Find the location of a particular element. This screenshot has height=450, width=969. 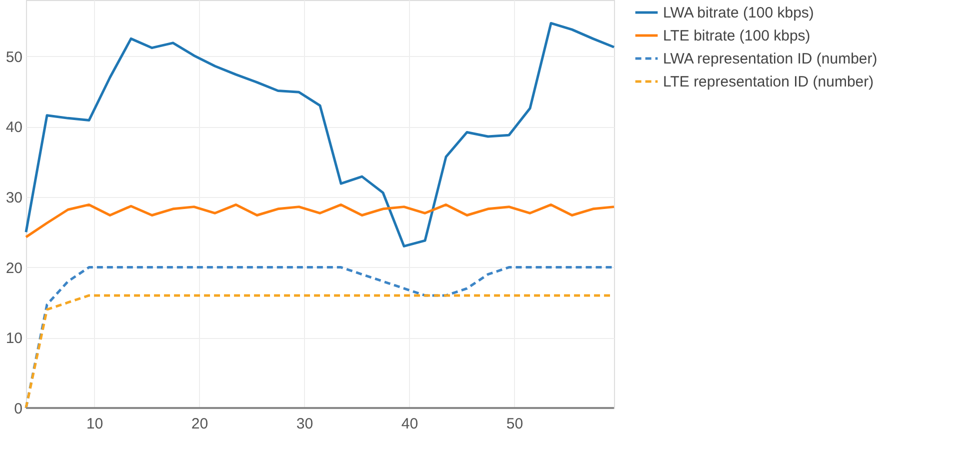

x-tick-label: 50 is located at coordinates (515, 424).